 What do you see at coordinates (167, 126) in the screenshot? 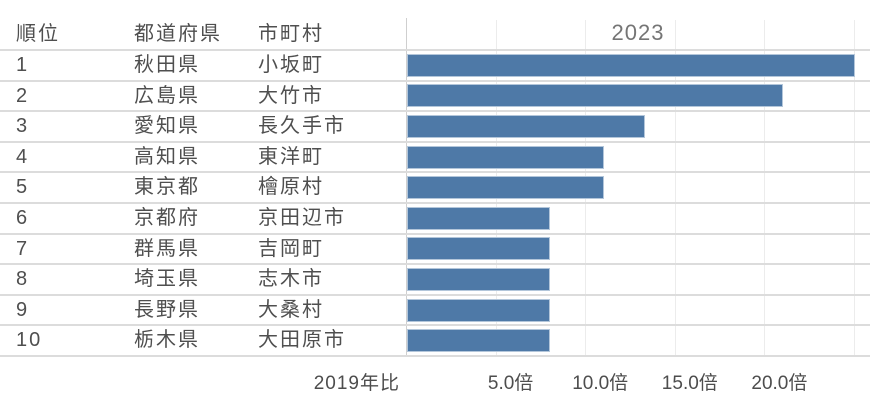
I see `prefecture-cell: 愛知県` at bounding box center [167, 126].